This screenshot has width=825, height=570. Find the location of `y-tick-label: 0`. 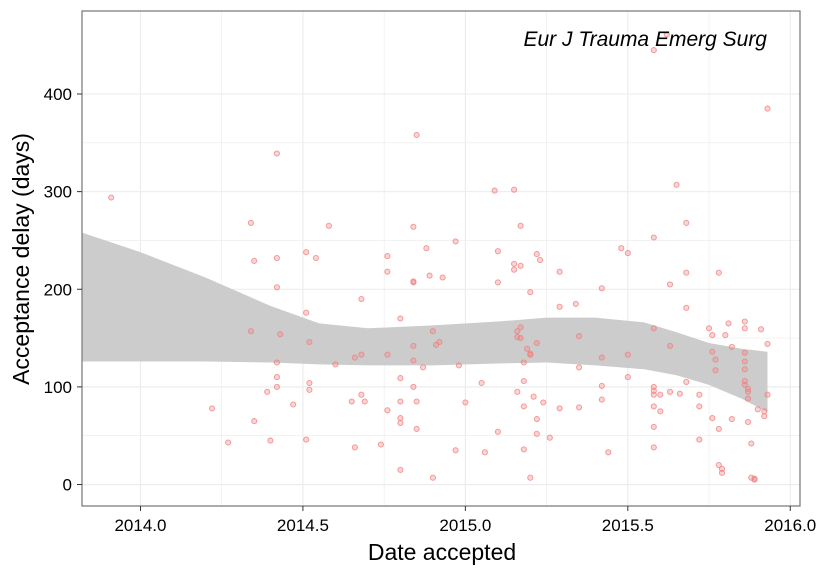

y-tick-label: 0 is located at coordinates (67, 485).